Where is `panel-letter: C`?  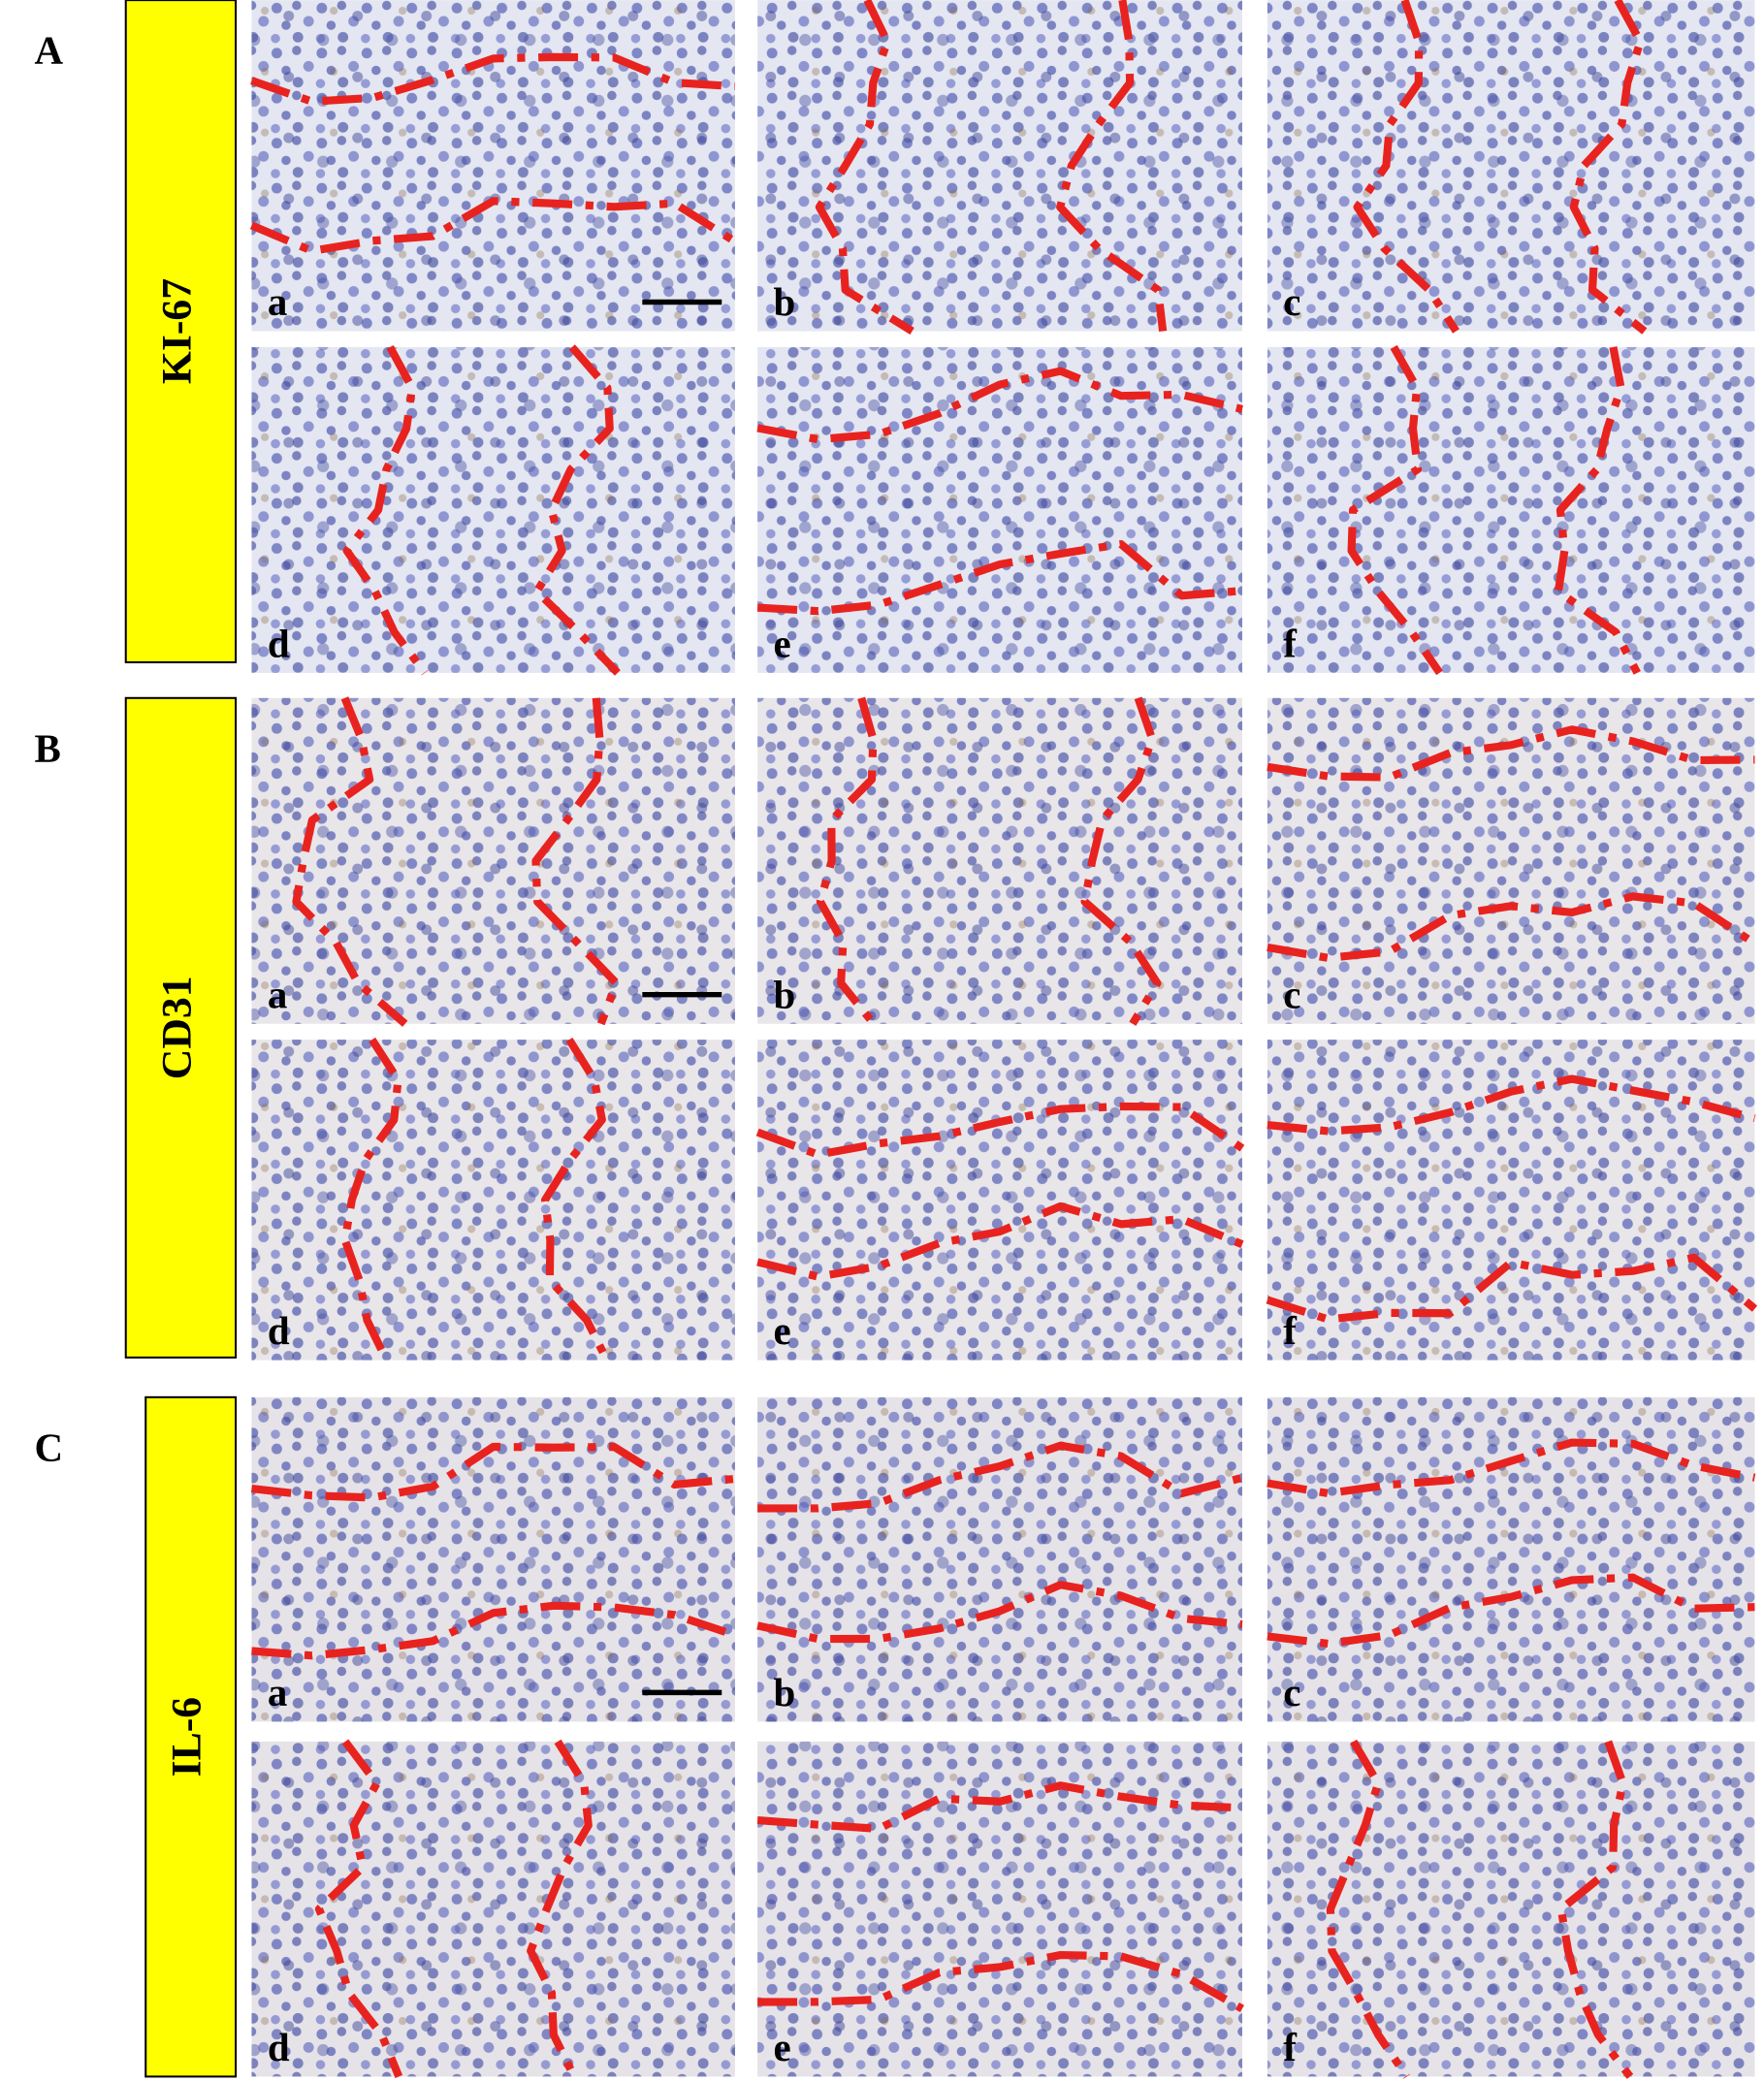
panel-letter: C is located at coordinates (50, 1447).